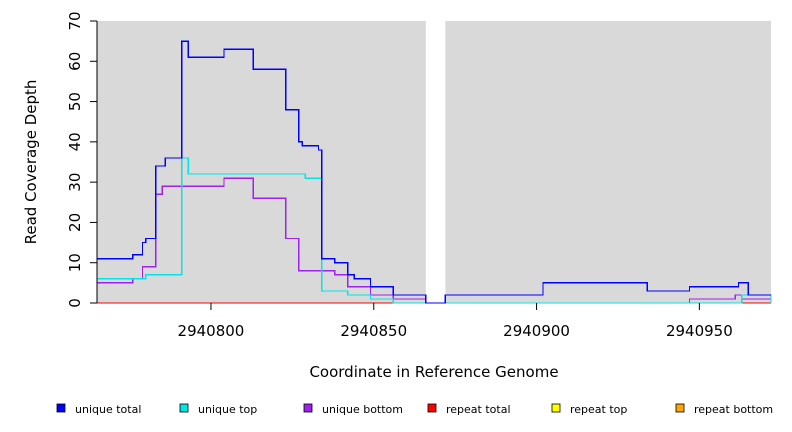  Describe the element at coordinates (81, 159) in the screenshot. I see `y-axis-ticks: 0 10 20 30 40 50 60 70` at that location.